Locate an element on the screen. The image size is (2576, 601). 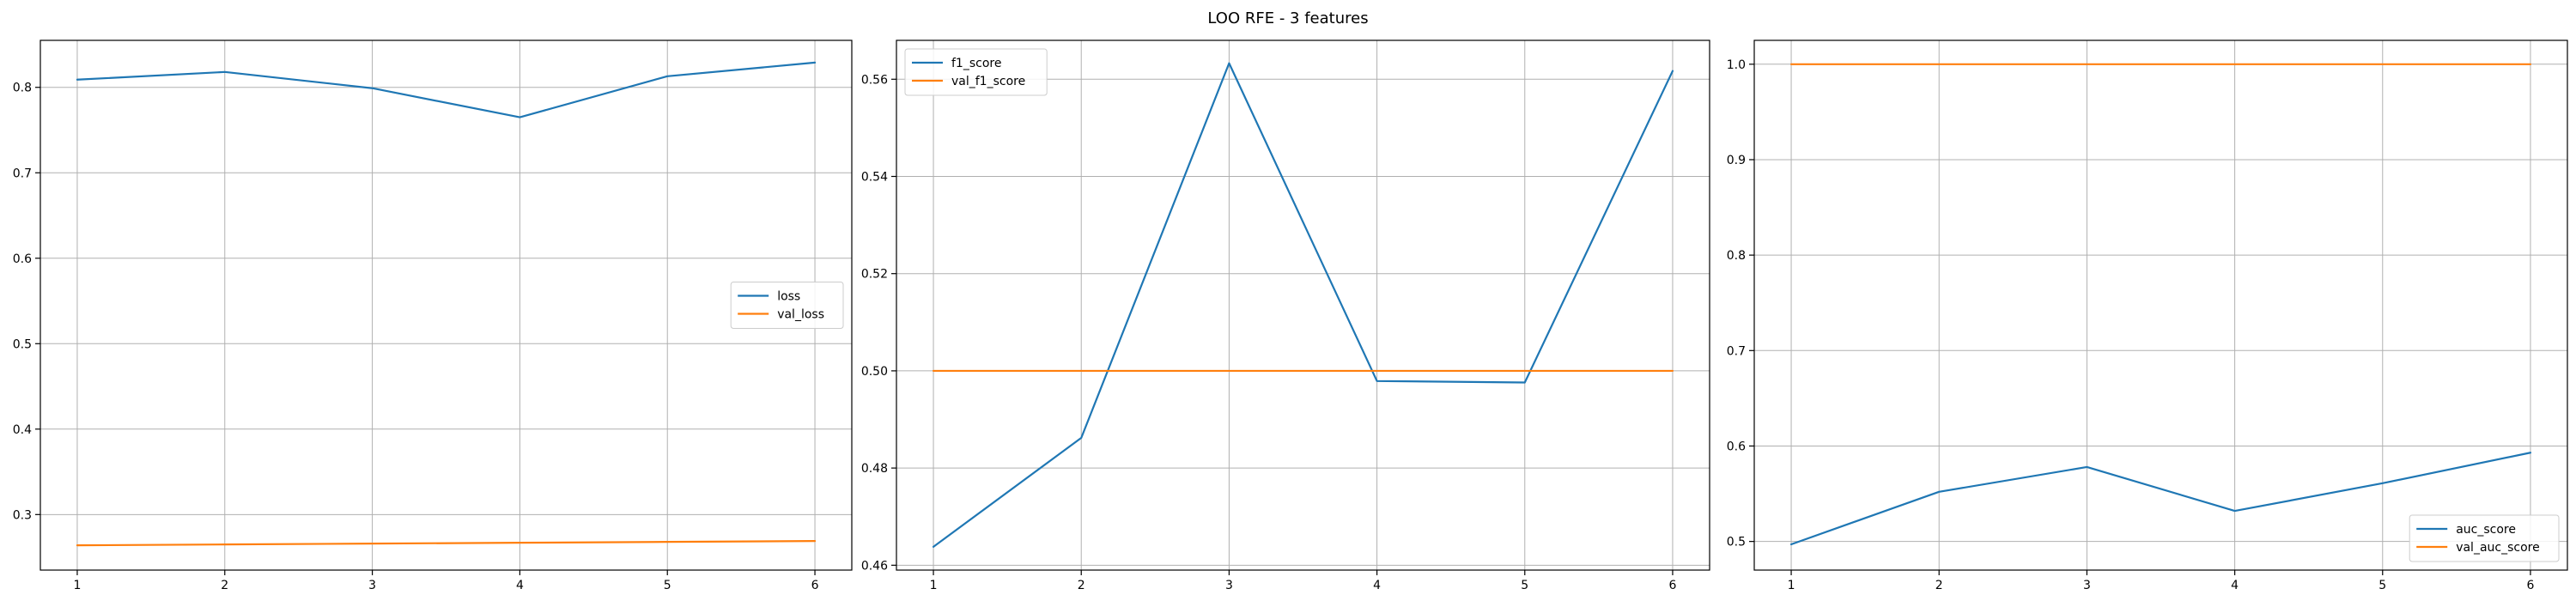
series-line-auc-score is located at coordinates (2160, 499).